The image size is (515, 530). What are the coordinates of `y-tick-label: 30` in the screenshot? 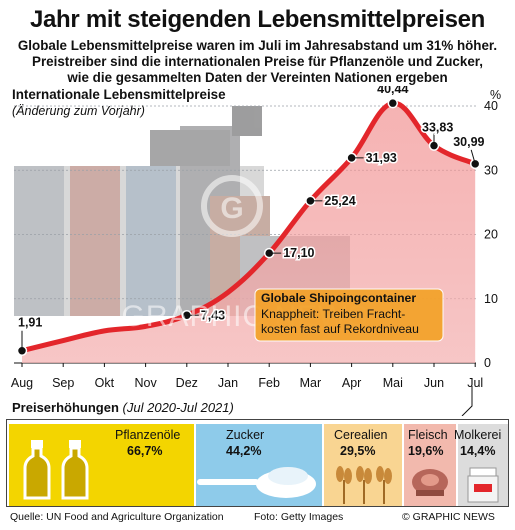 It's located at (491, 170).